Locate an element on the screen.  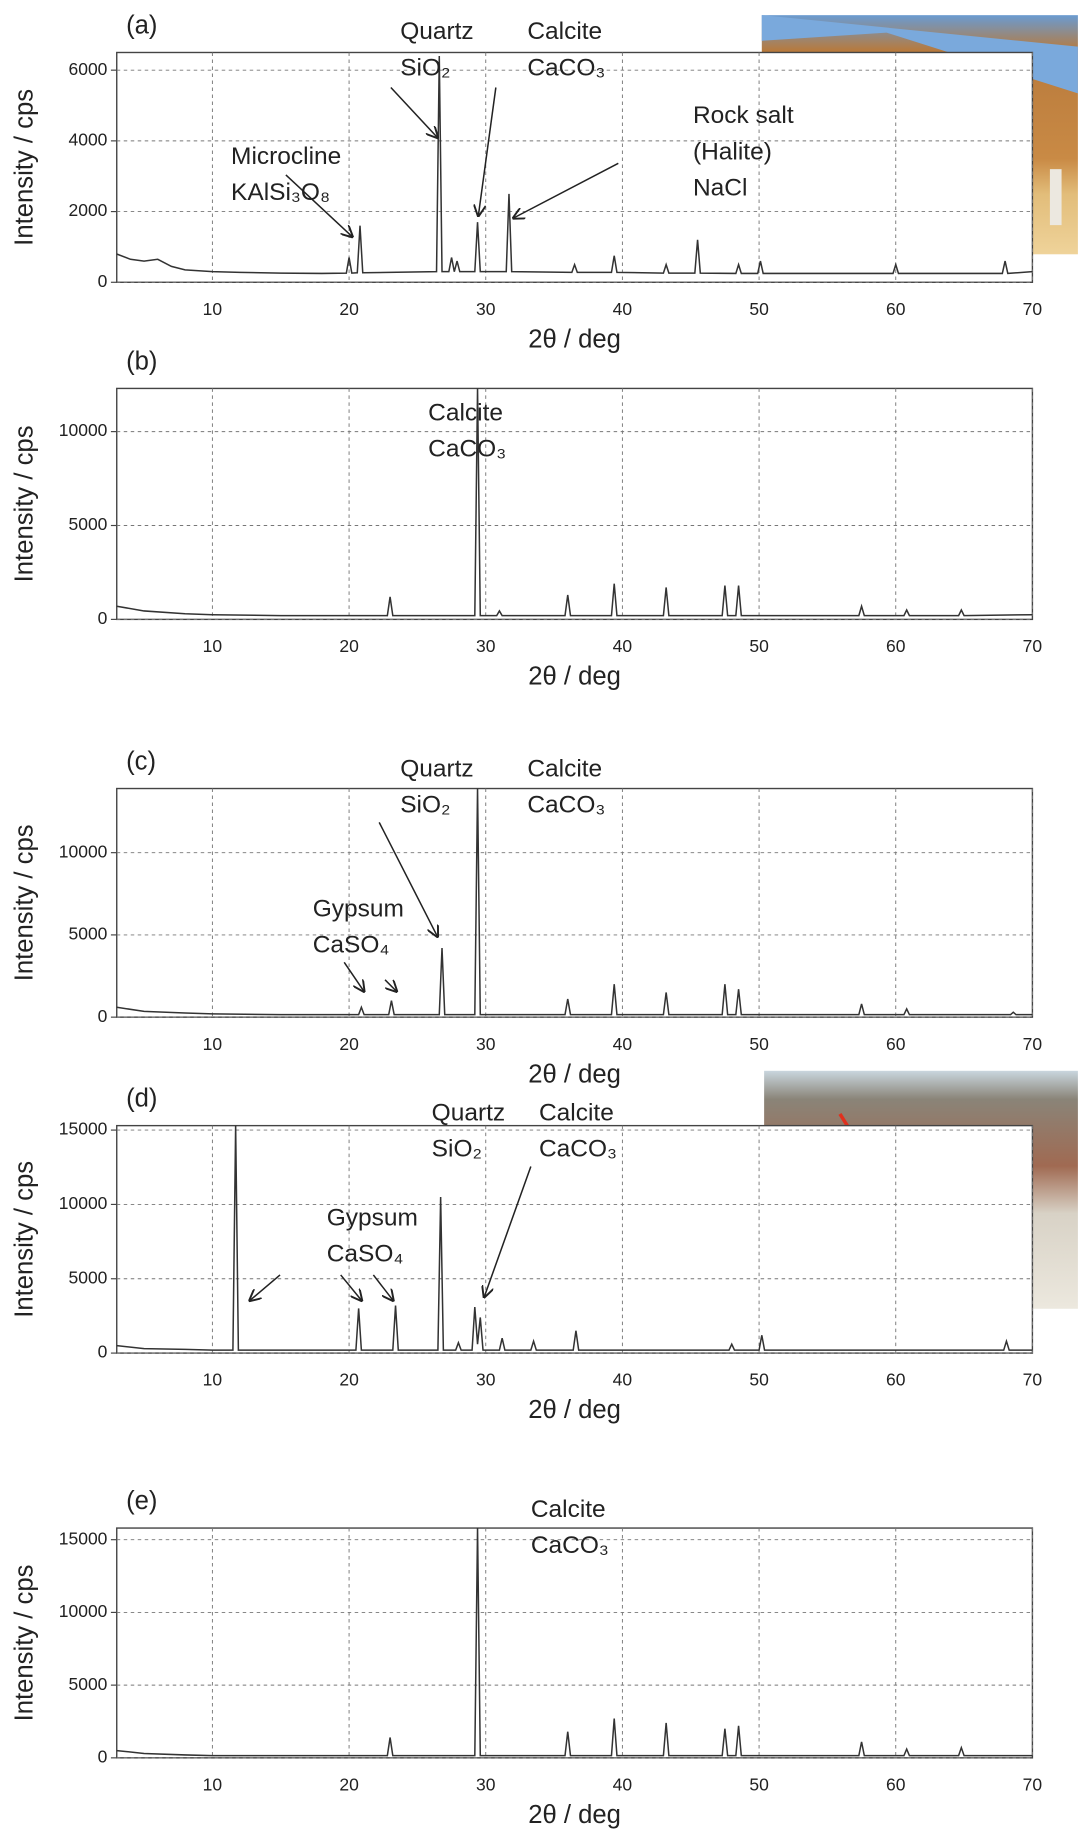
panel-label: (d) is located at coordinates (141, 1099).